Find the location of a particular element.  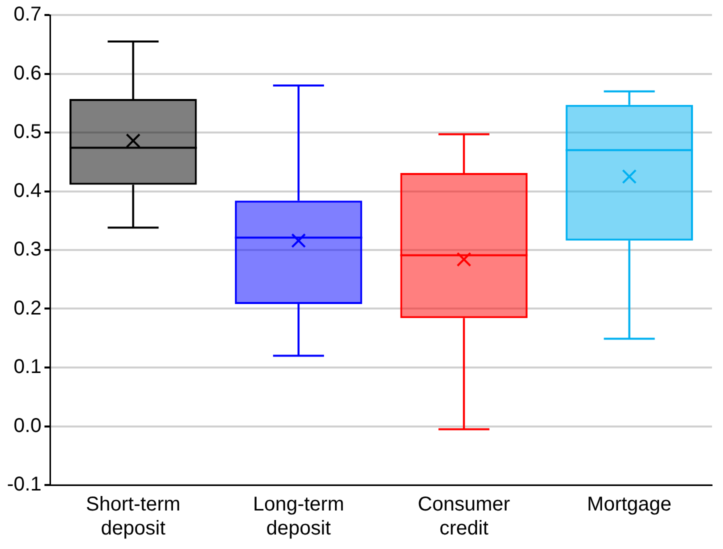

y-tick-label: 0.3 is located at coordinates (28, 249).